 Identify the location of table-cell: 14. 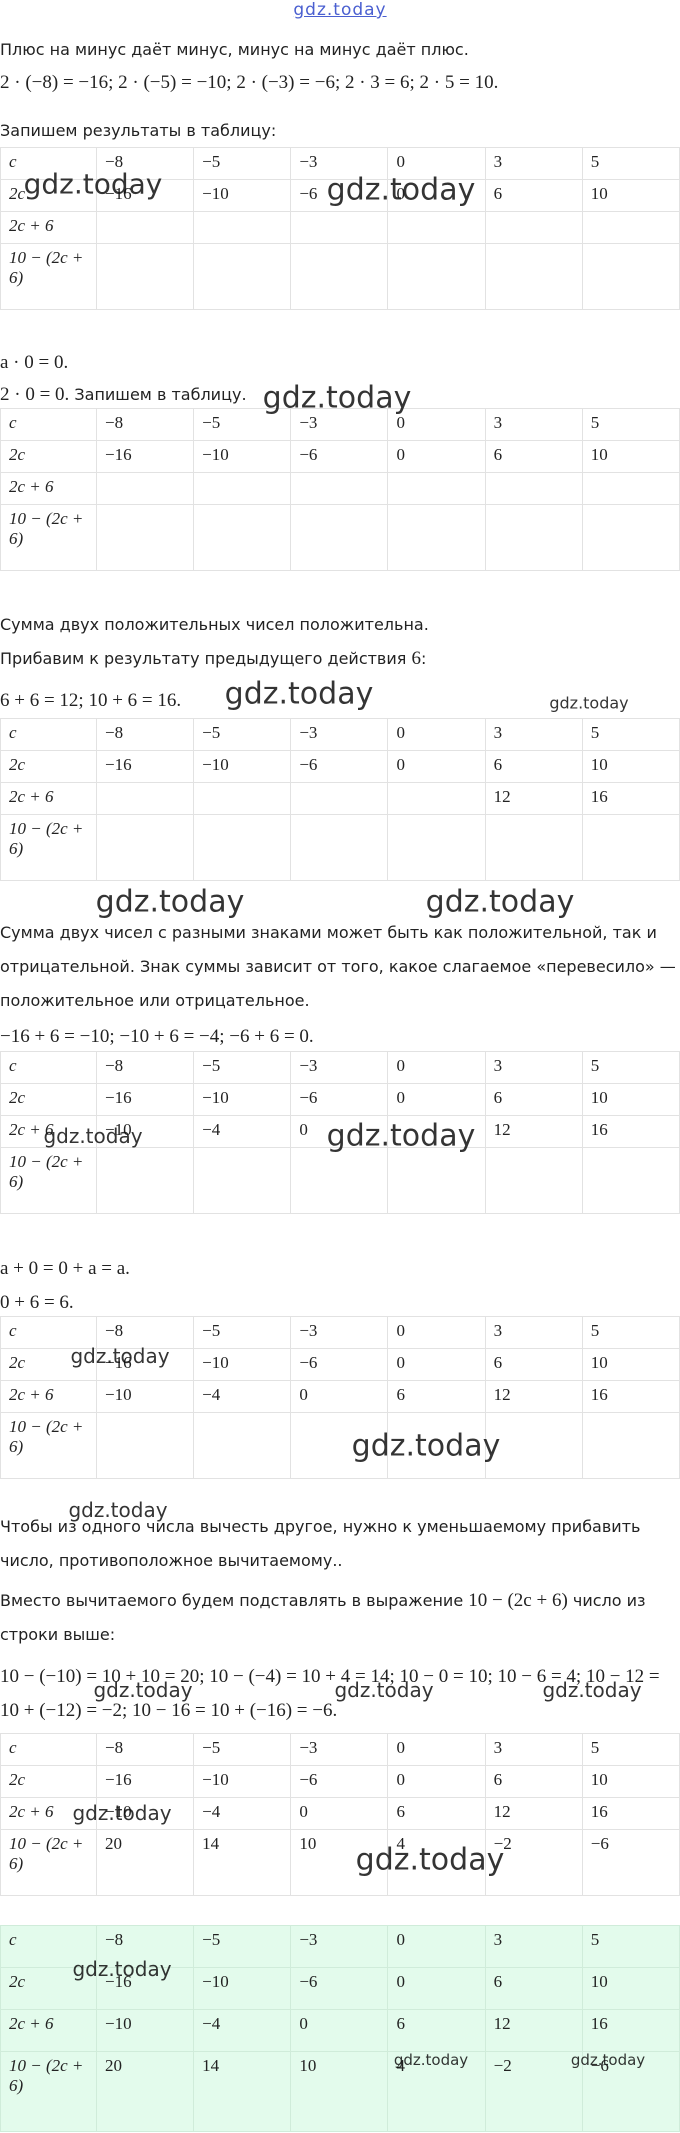
(242, 2091).